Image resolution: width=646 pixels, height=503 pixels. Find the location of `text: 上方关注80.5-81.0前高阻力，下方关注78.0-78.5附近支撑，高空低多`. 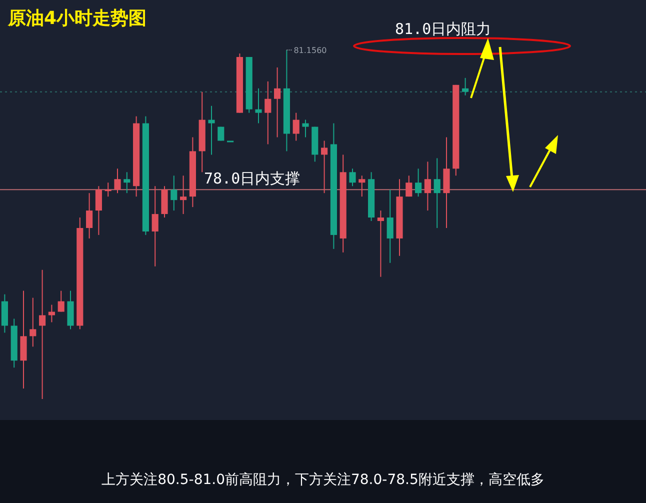

text: 上方关注80.5-81.0前高阻力，下方关注78.0-78.5附近支撑，高空低多 is located at coordinates (323, 480).